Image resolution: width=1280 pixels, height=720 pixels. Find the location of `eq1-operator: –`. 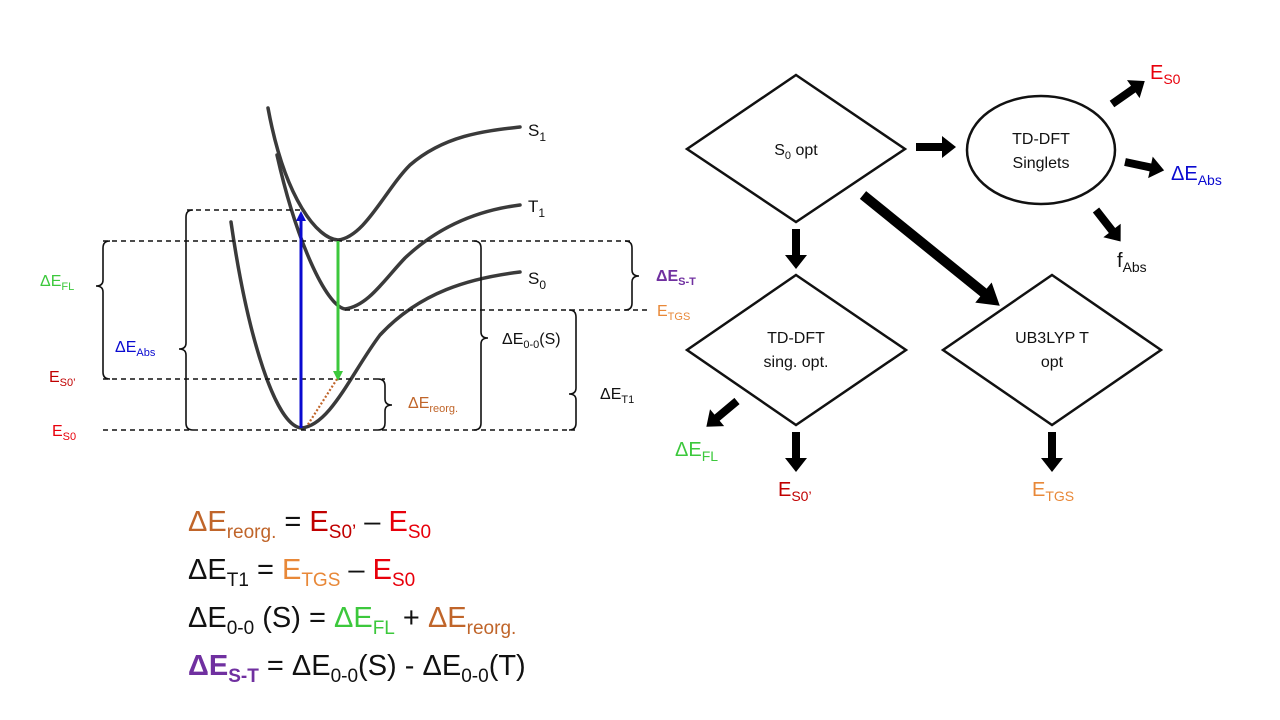

eq1-operator: – is located at coordinates (372, 522).